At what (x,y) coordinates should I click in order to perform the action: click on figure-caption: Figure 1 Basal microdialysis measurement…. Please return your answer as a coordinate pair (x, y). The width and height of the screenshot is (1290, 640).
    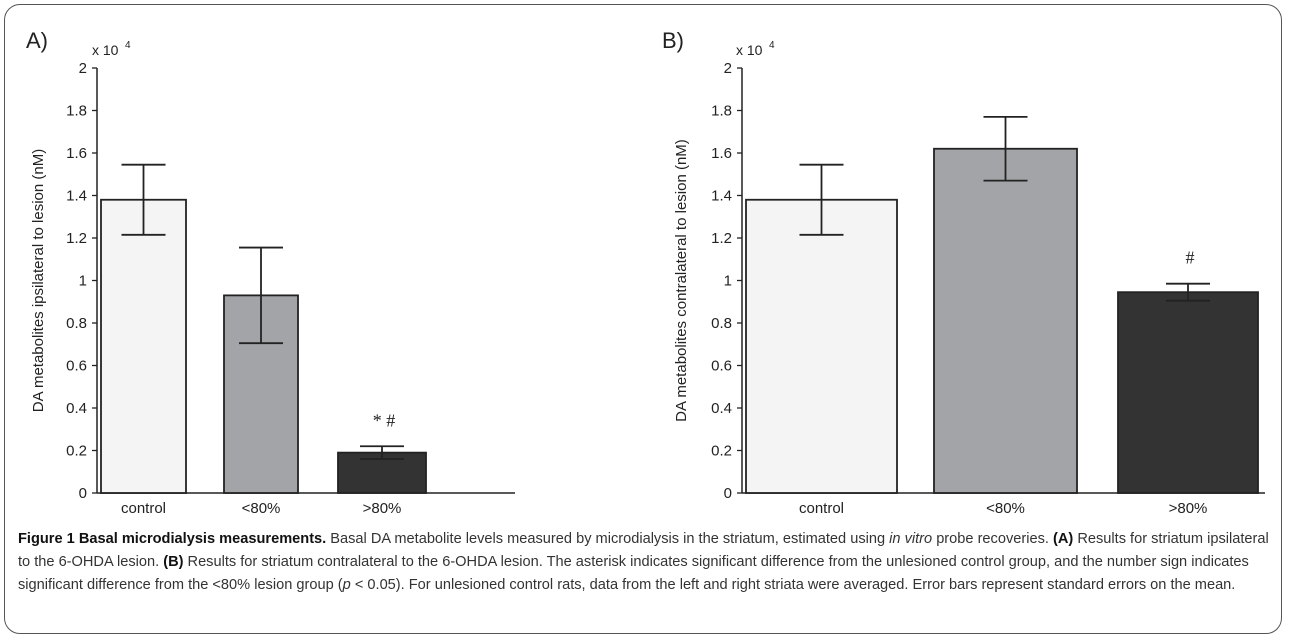
    Looking at the image, I should click on (647, 562).